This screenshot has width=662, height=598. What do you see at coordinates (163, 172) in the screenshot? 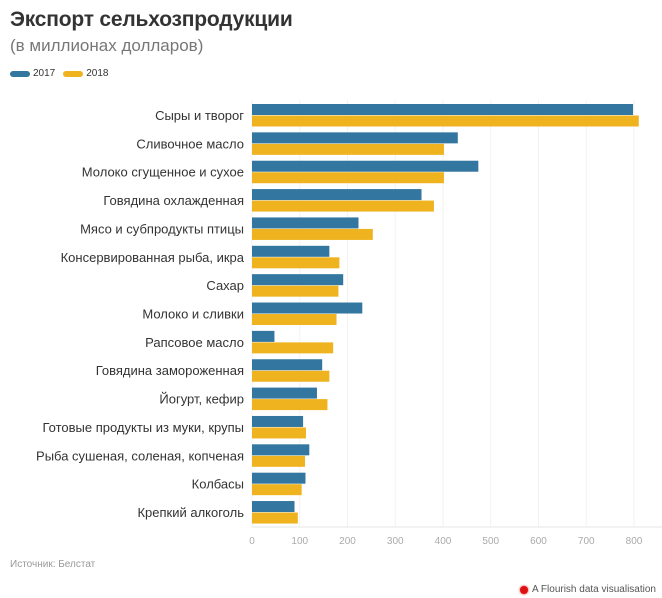
I see `category-label: Молоко сгущенное и сухое` at bounding box center [163, 172].